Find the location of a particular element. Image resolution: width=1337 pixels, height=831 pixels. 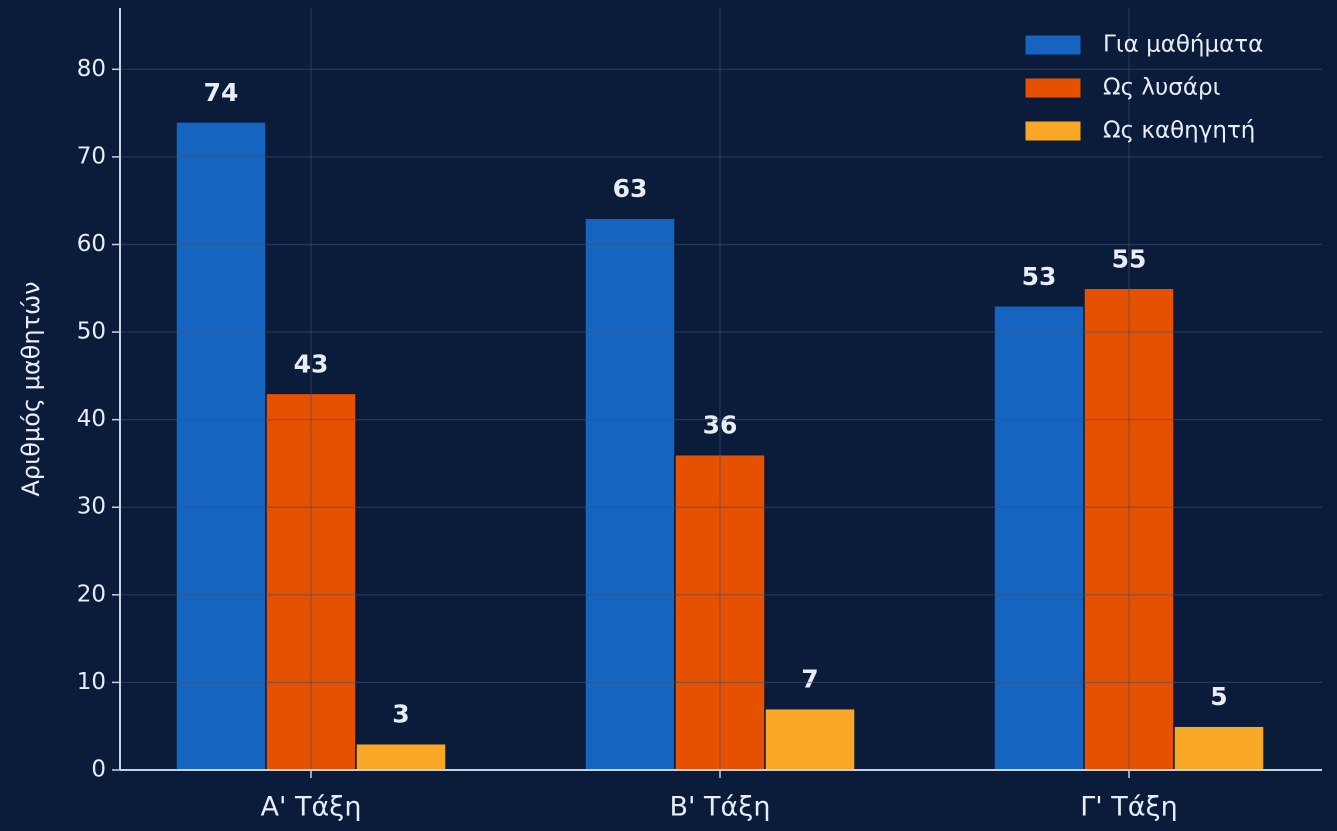

y-tick-label: 40 is located at coordinates (91, 419).